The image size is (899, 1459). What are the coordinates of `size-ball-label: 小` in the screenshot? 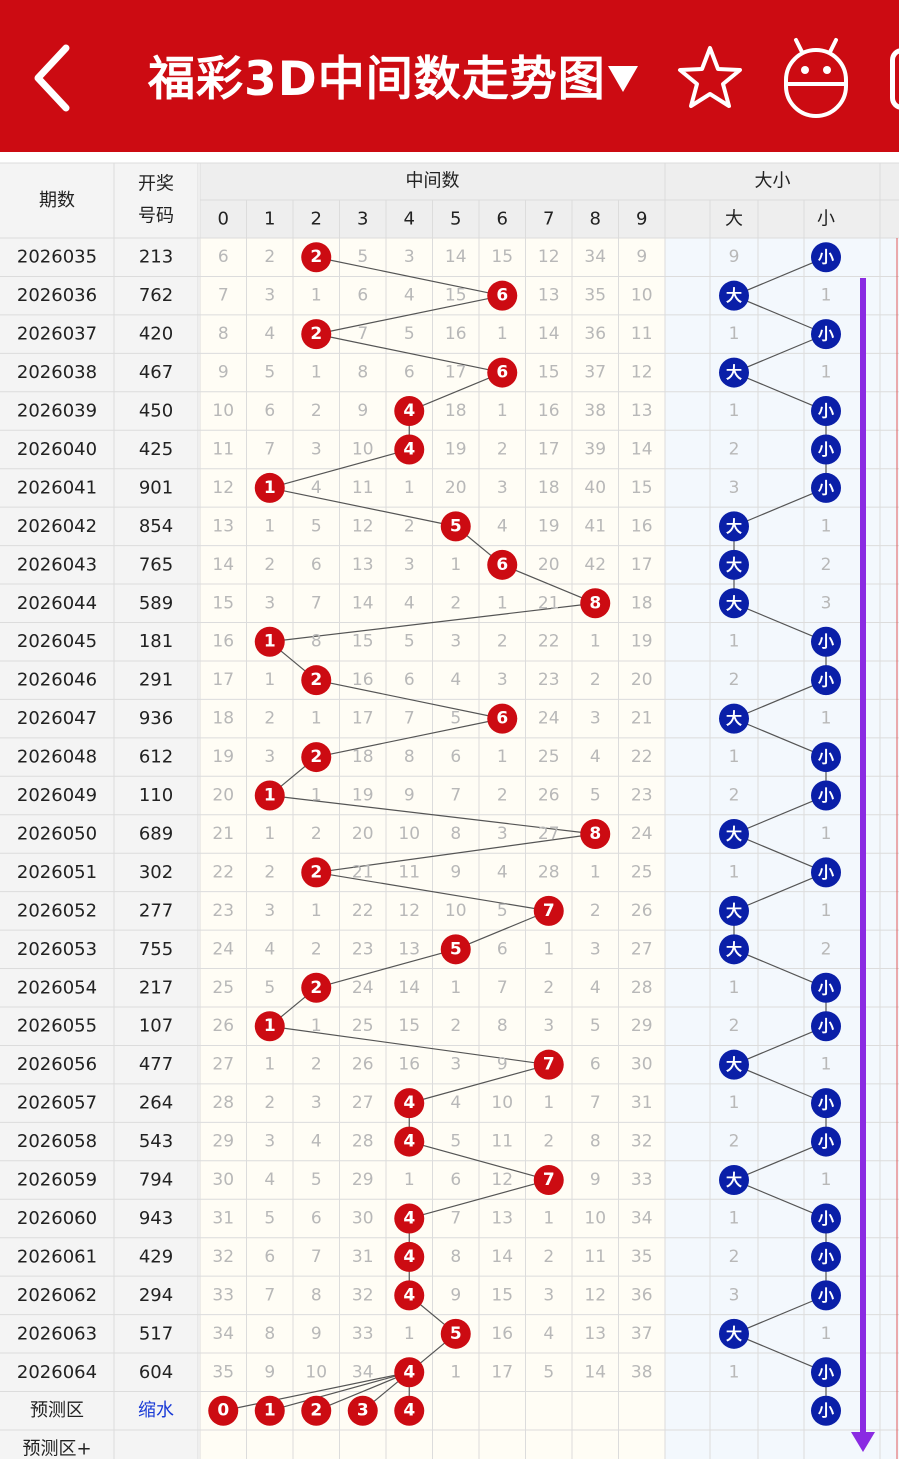 It's located at (826, 680).